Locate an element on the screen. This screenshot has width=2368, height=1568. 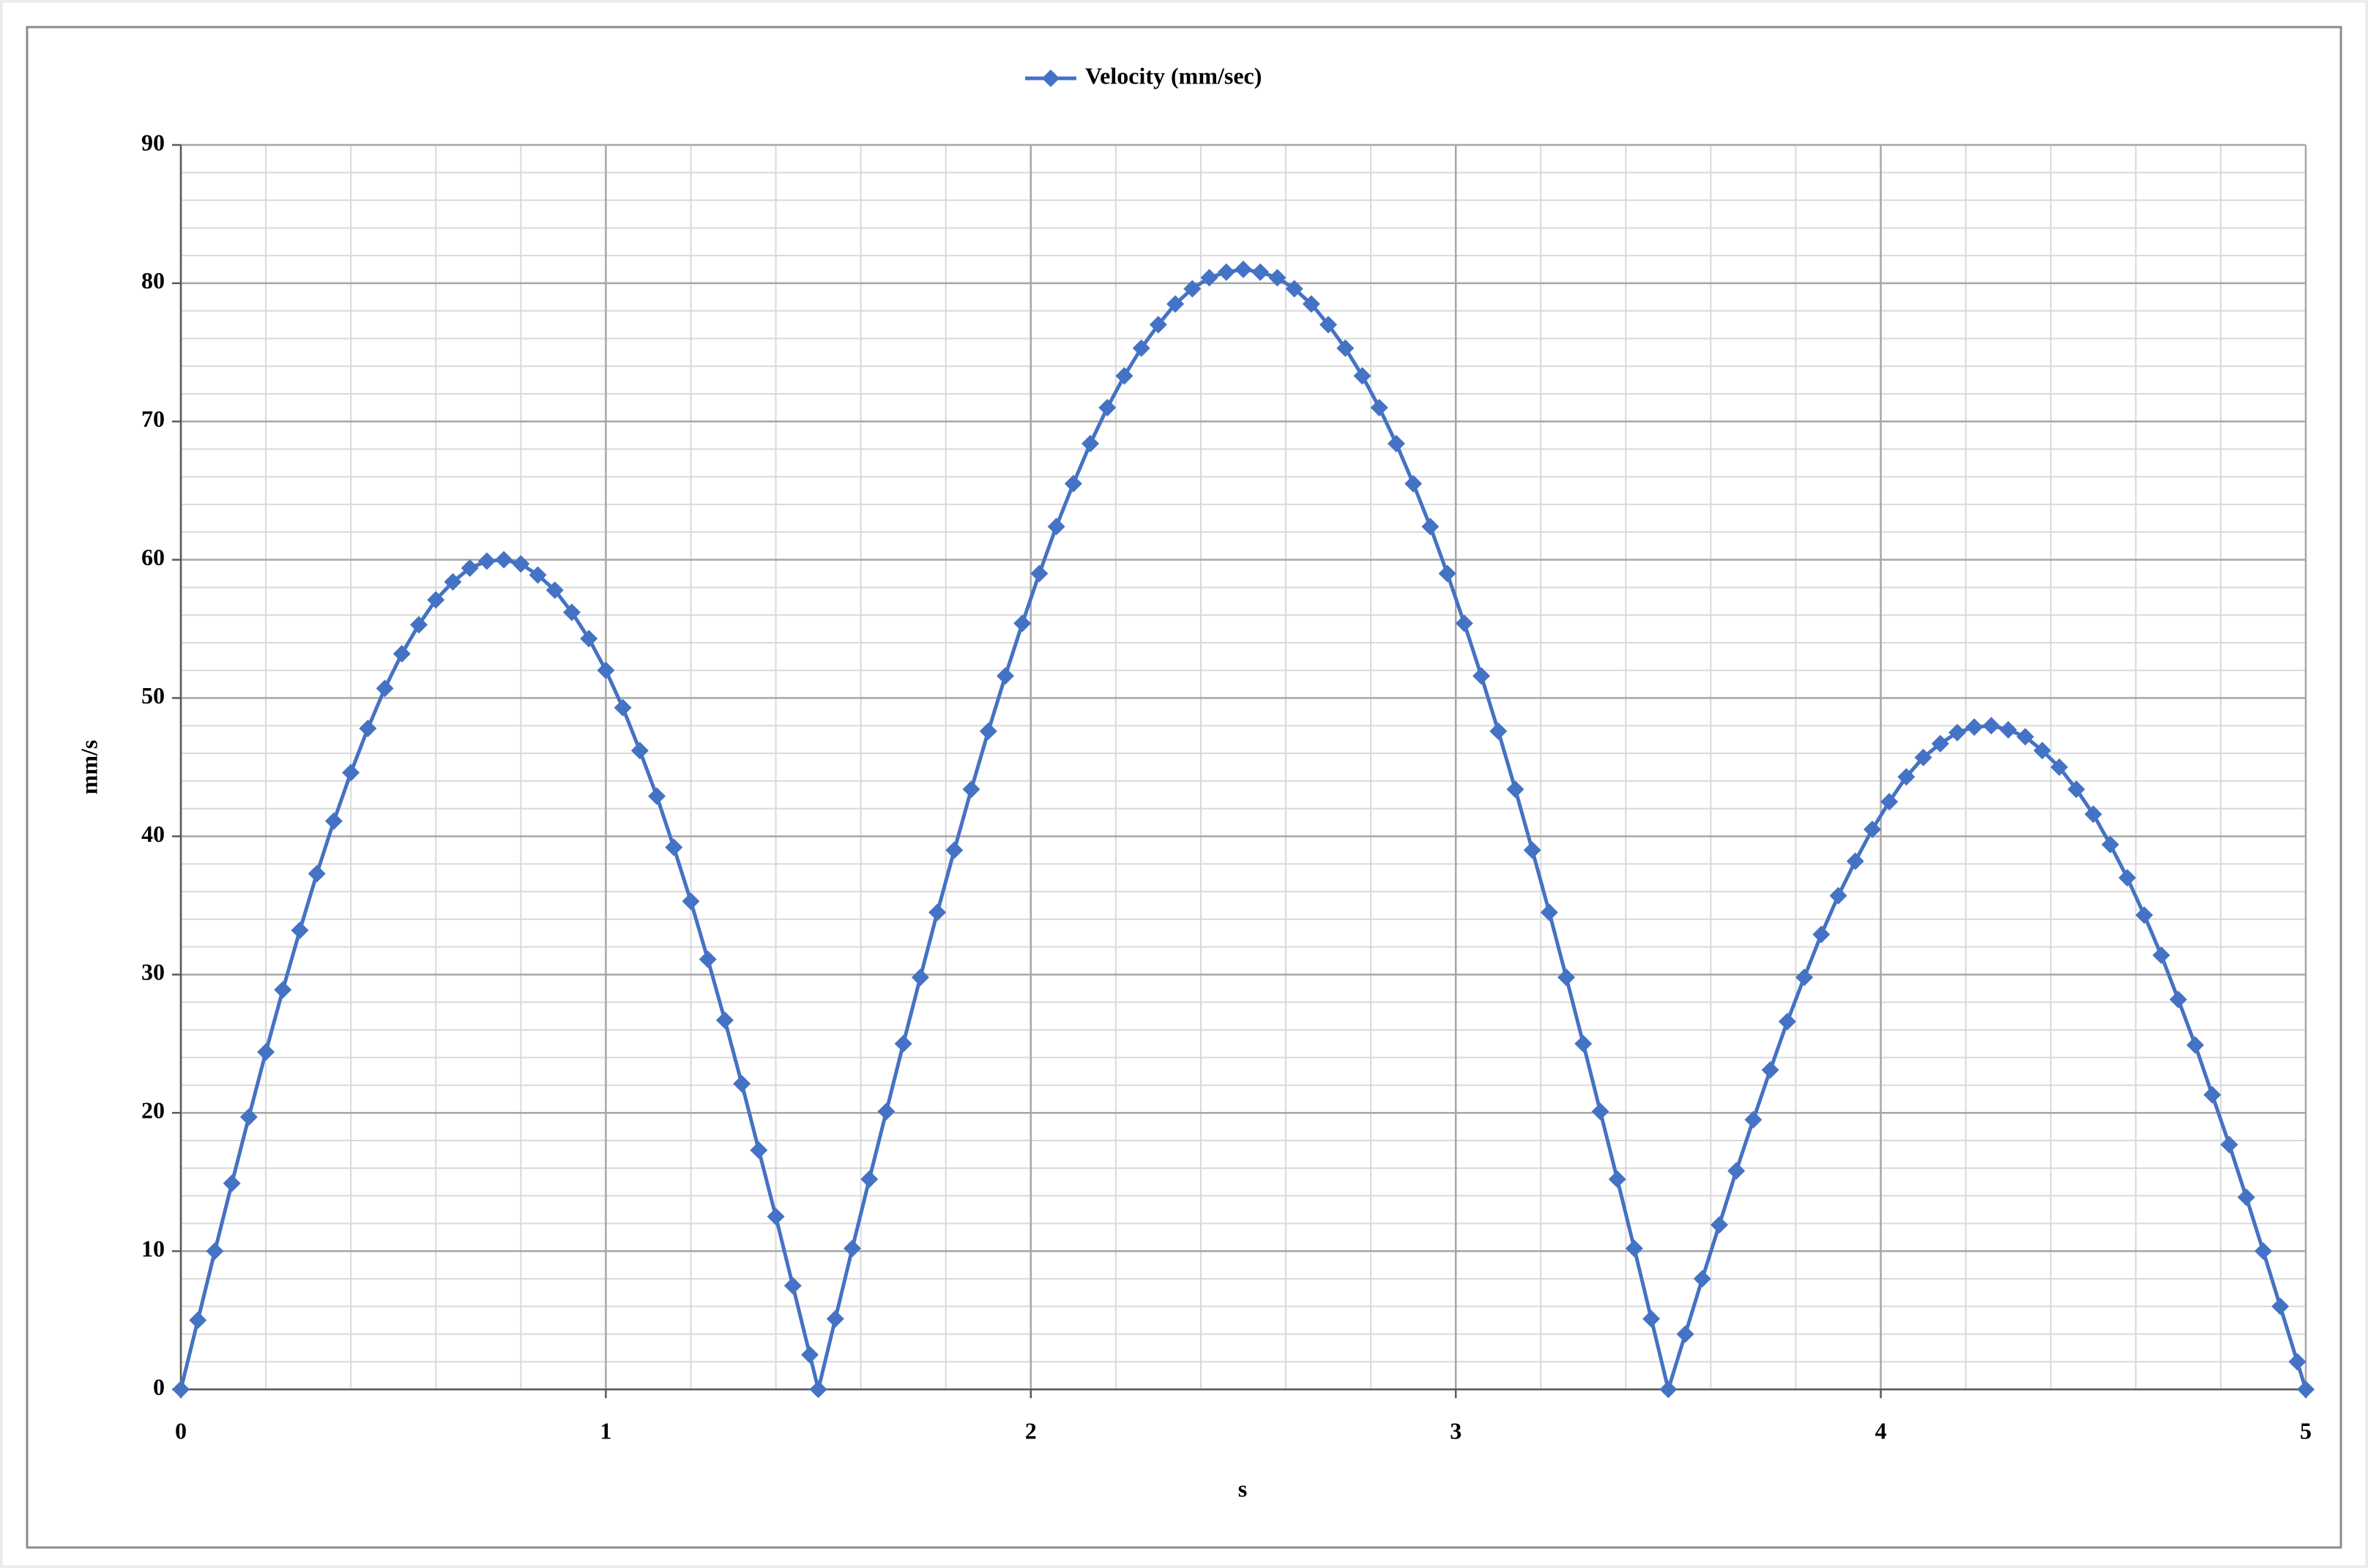
x-tick-label: 1 is located at coordinates (605, 1430).